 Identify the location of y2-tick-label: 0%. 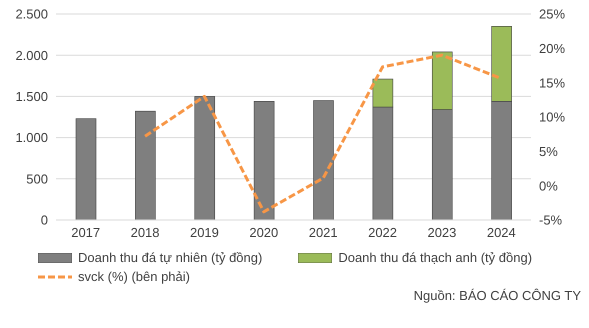
(548, 186).